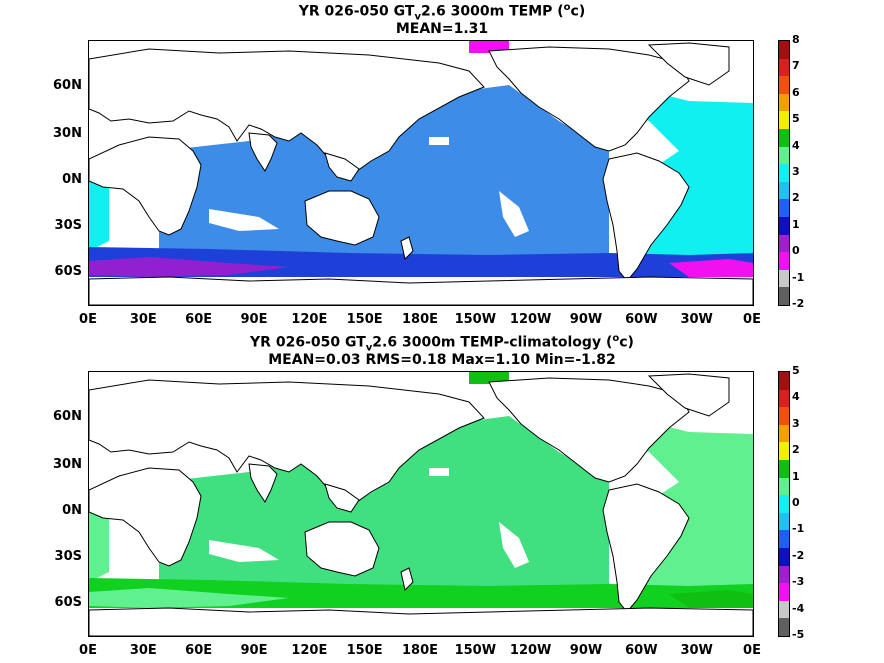  What do you see at coordinates (67, 464) in the screenshot?
I see `lat-tick-label: 30N` at bounding box center [67, 464].